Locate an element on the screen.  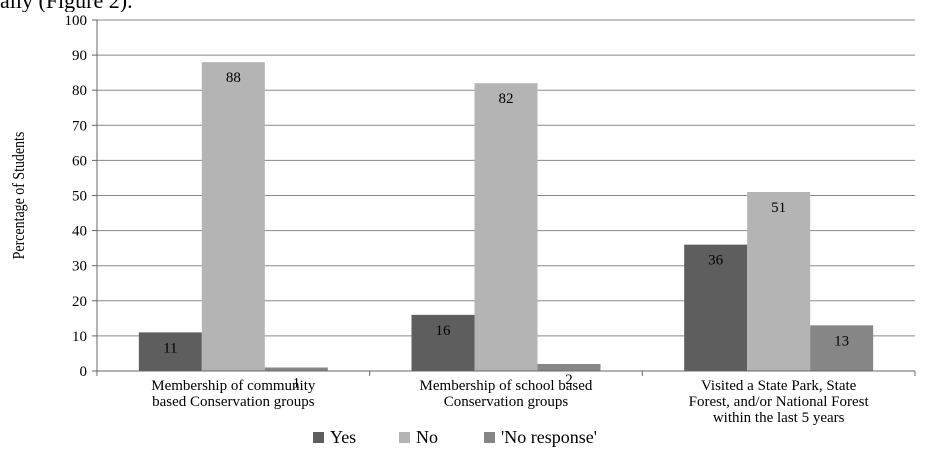
y-axis-ticks: 0 10 20 30 40 50 60 70 80 90 100 is located at coordinates (81, 196).